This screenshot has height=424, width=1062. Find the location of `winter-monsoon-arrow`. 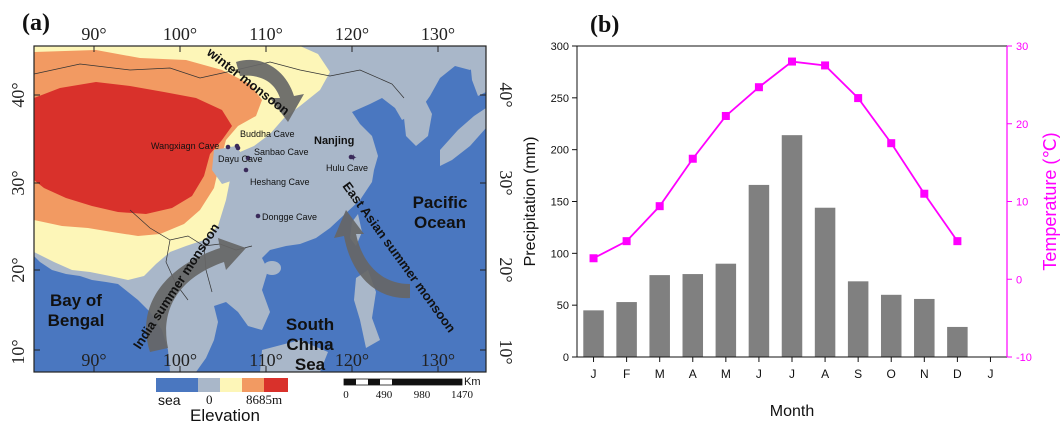

winter-monsoon-arrow is located at coordinates (270, 90).